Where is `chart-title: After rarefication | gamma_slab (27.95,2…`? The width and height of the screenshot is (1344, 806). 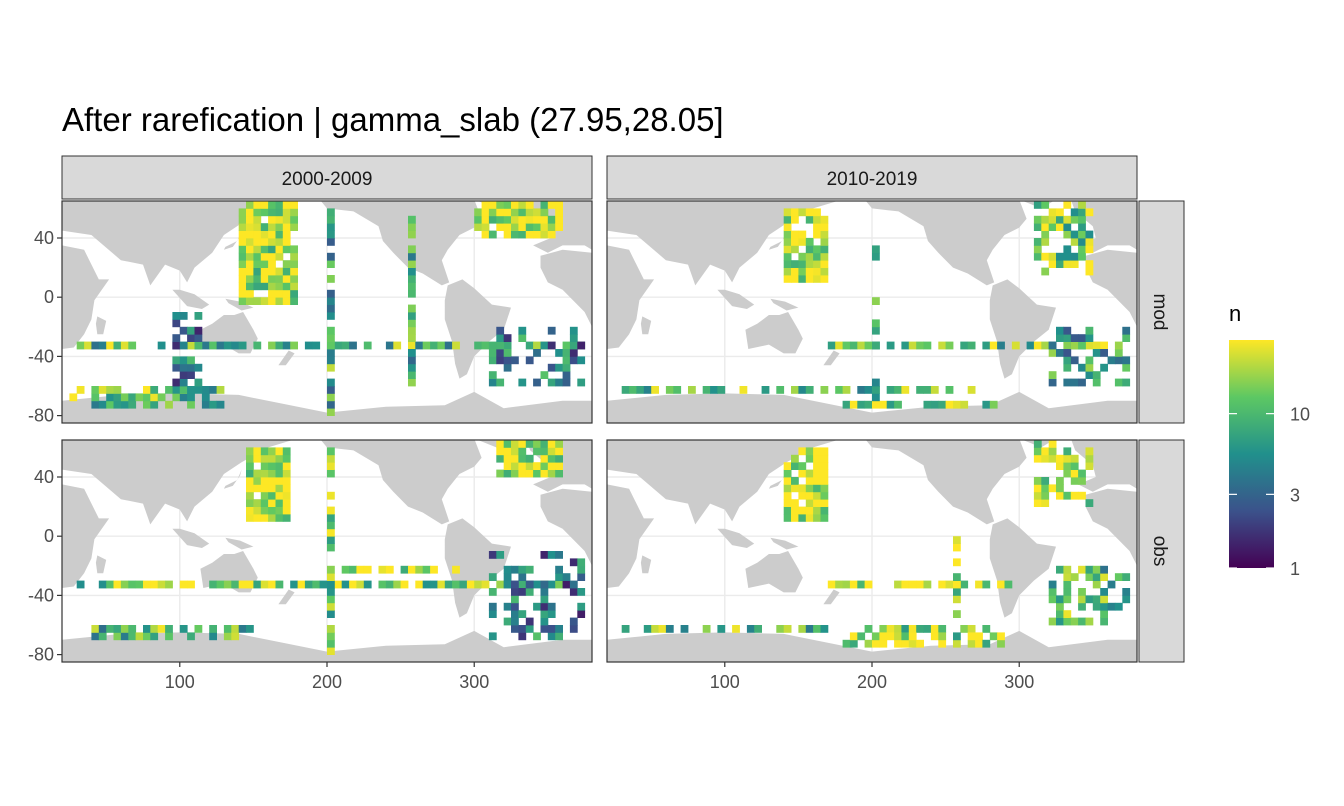
chart-title: After rarefication | gamma_slab (27.95,2… is located at coordinates (393, 119).